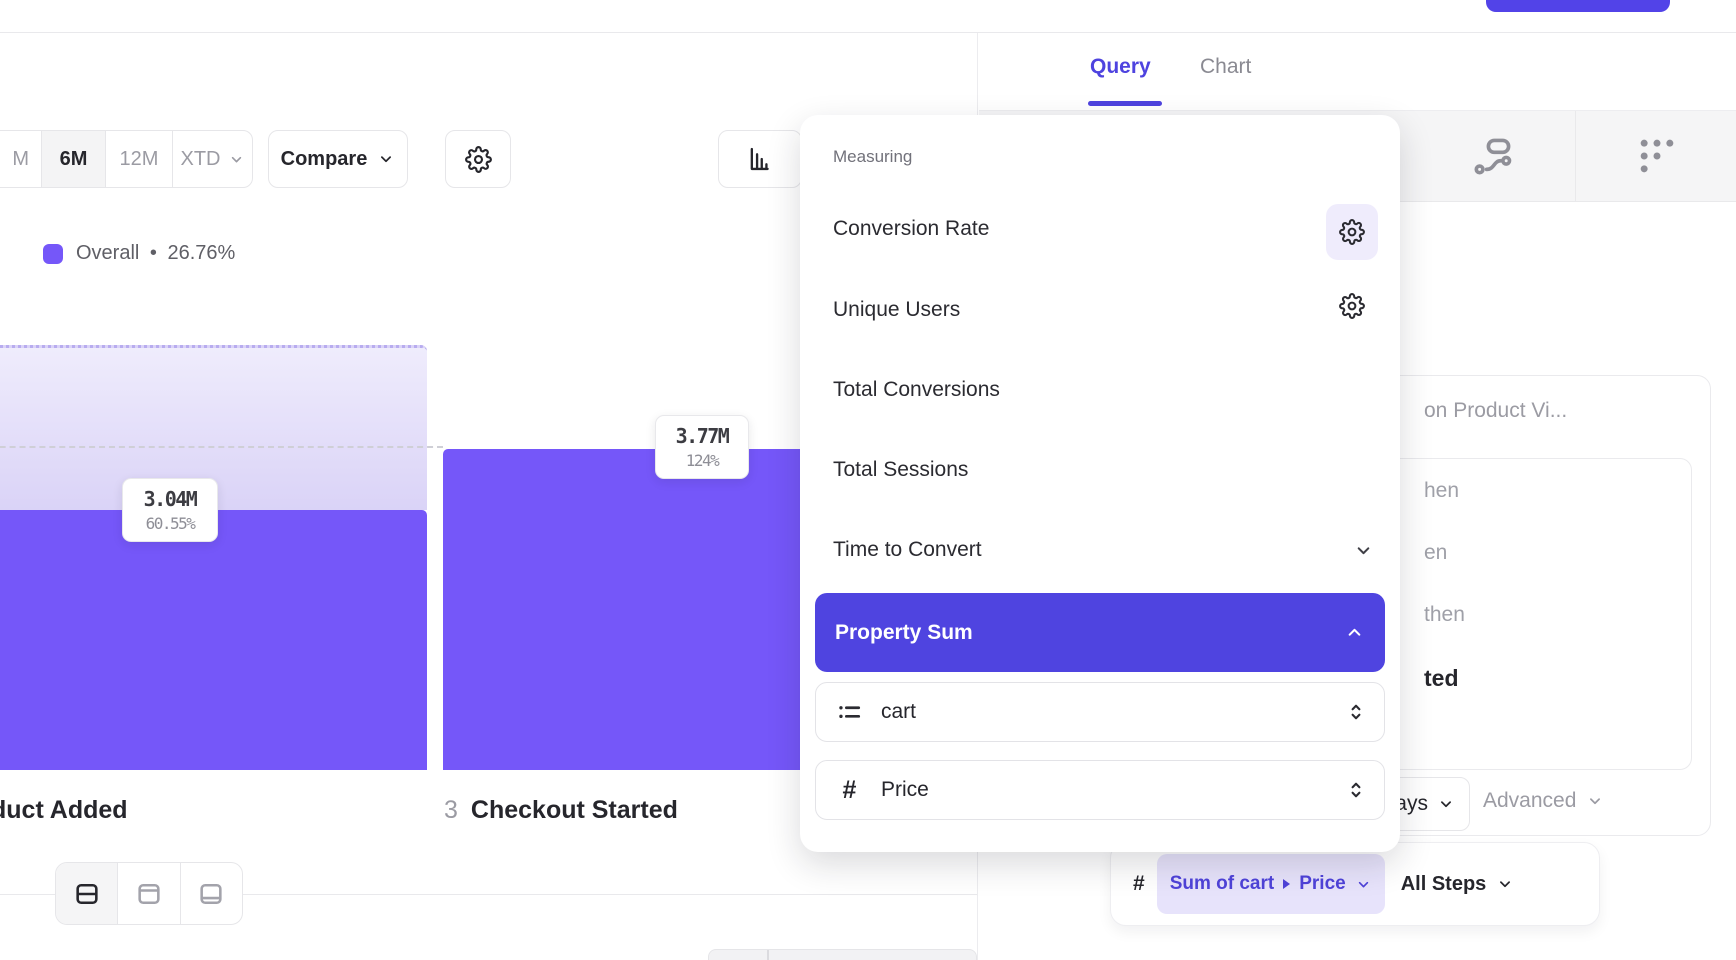  I want to click on layout-top-icon, so click(149, 894).